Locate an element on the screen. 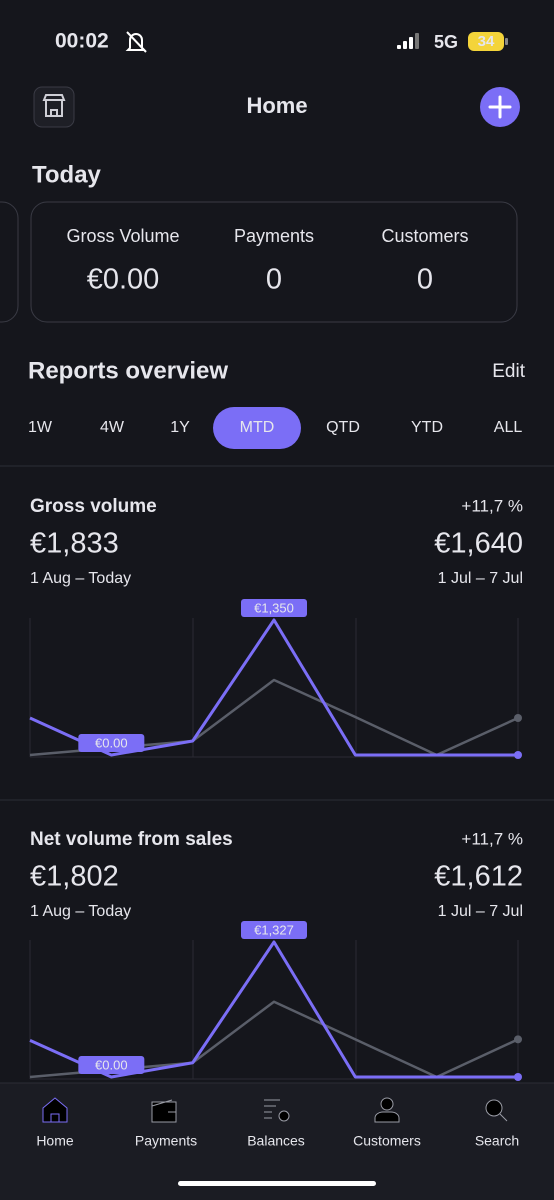  tab-label: Customers is located at coordinates (387, 1141).